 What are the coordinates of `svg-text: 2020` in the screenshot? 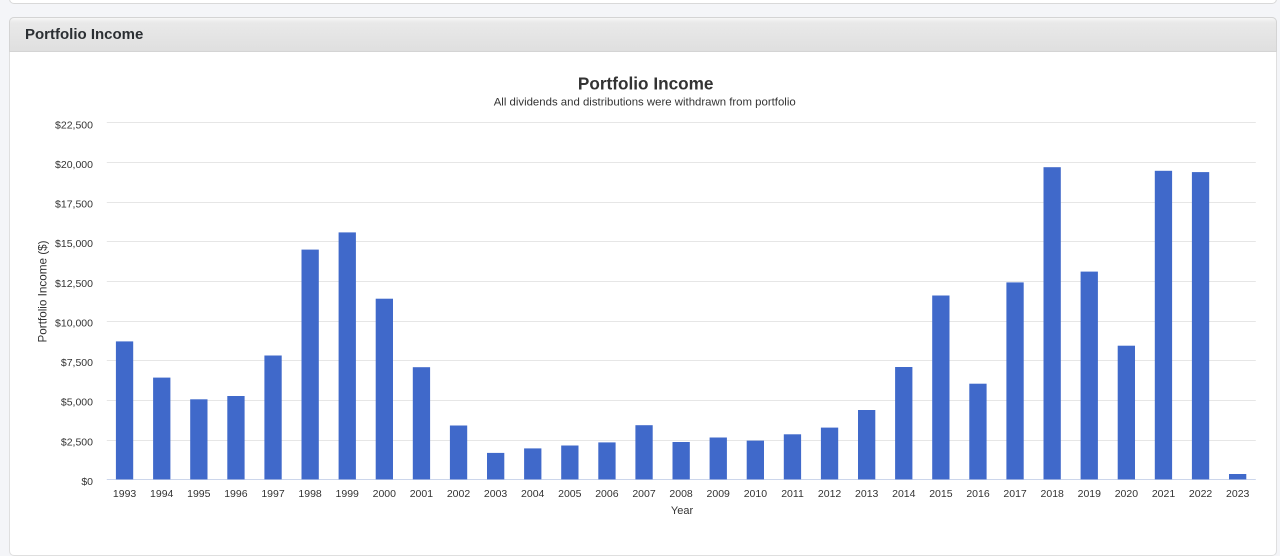 It's located at (1127, 494).